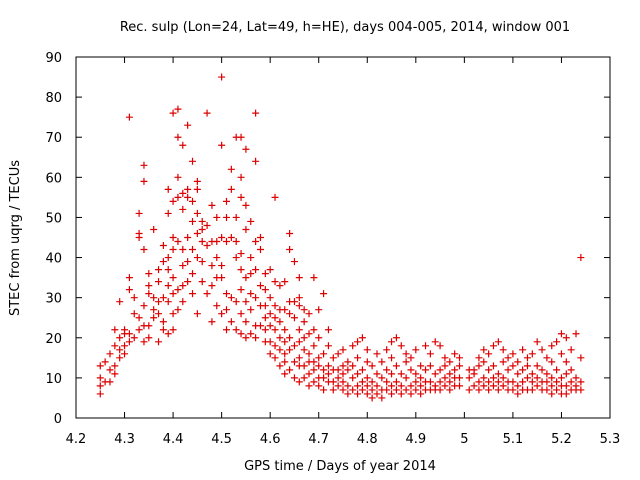  I want to click on y-tick-label: 10, so click(53, 379).